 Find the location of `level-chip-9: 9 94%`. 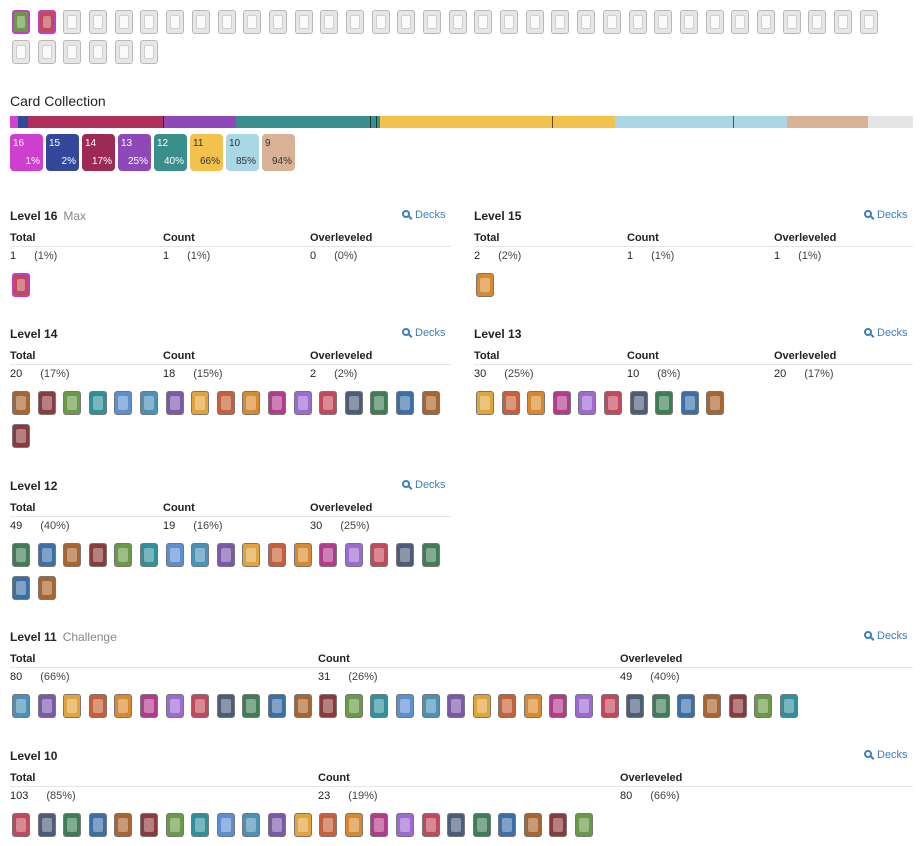

level-chip-9: 9 94% is located at coordinates (278, 152).